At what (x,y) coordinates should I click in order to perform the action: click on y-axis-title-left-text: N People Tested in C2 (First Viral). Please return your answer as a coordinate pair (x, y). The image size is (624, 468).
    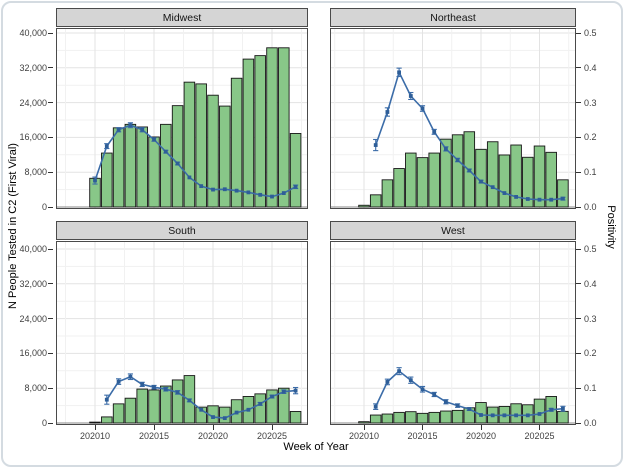
    Looking at the image, I should click on (13, 226).